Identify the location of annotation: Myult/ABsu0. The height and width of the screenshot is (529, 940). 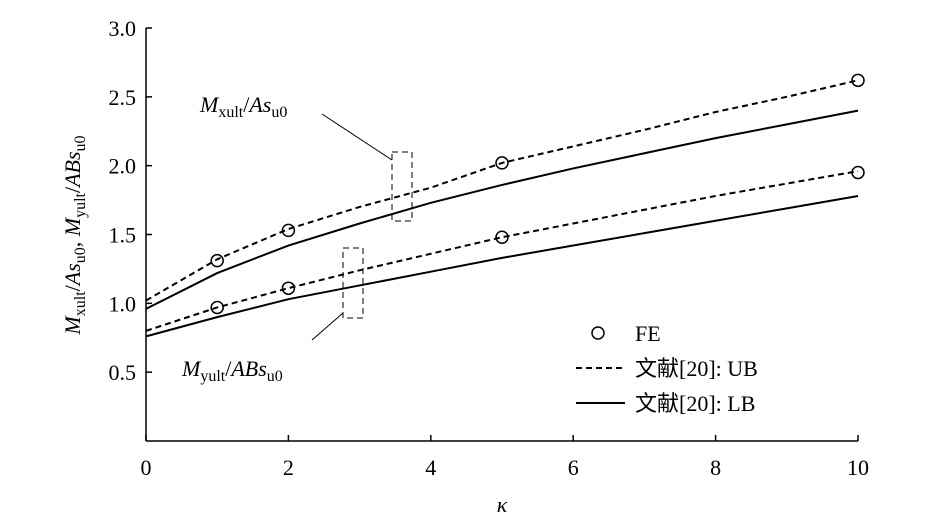
(232, 370).